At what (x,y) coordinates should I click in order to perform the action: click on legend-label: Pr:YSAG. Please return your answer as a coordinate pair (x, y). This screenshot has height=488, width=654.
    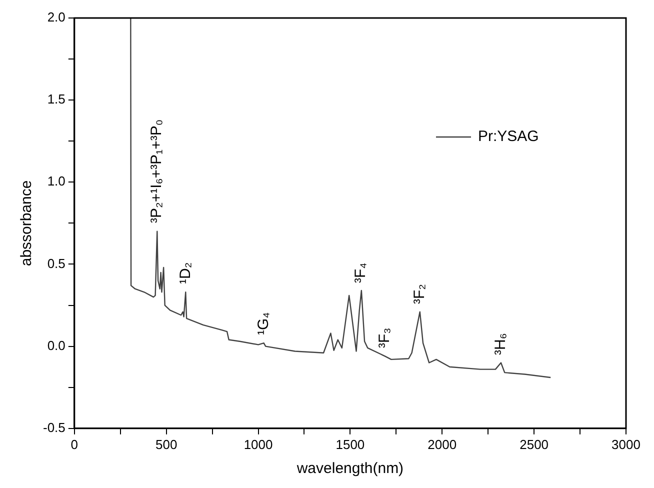
    Looking at the image, I should click on (508, 137).